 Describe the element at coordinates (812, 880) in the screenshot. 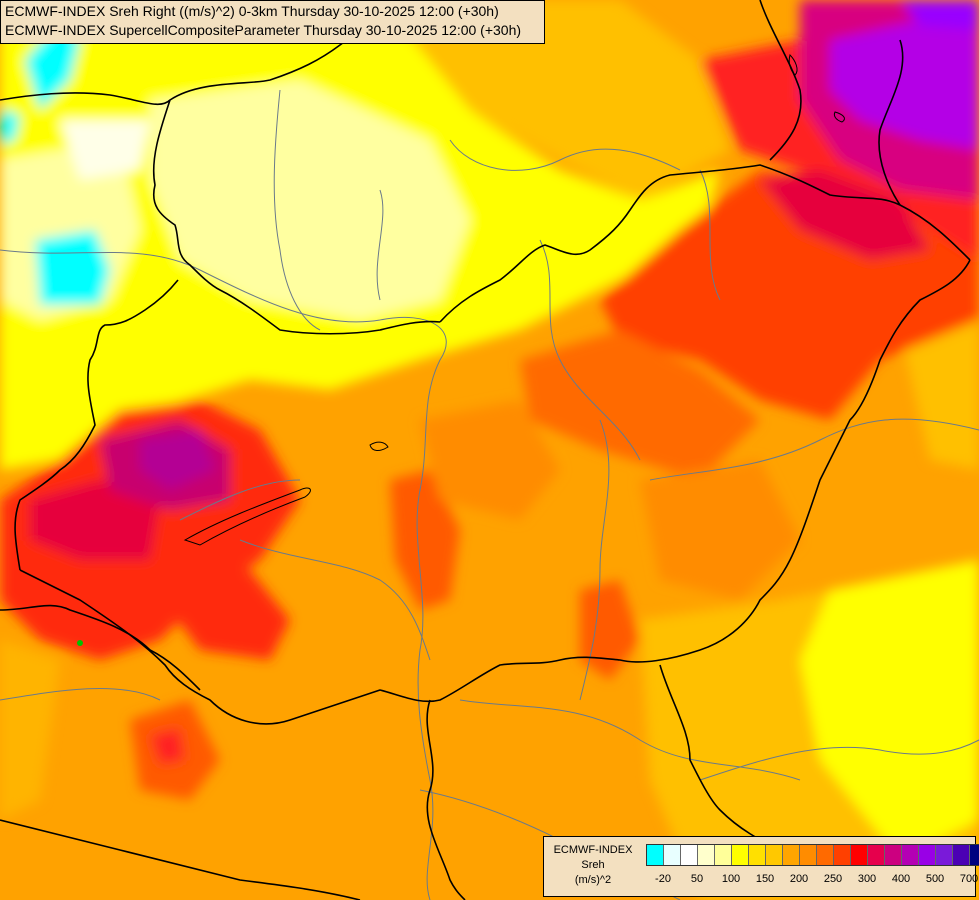

I see `legend-ticks: -20 50 100 150 200 250 300 400 500 700` at that location.